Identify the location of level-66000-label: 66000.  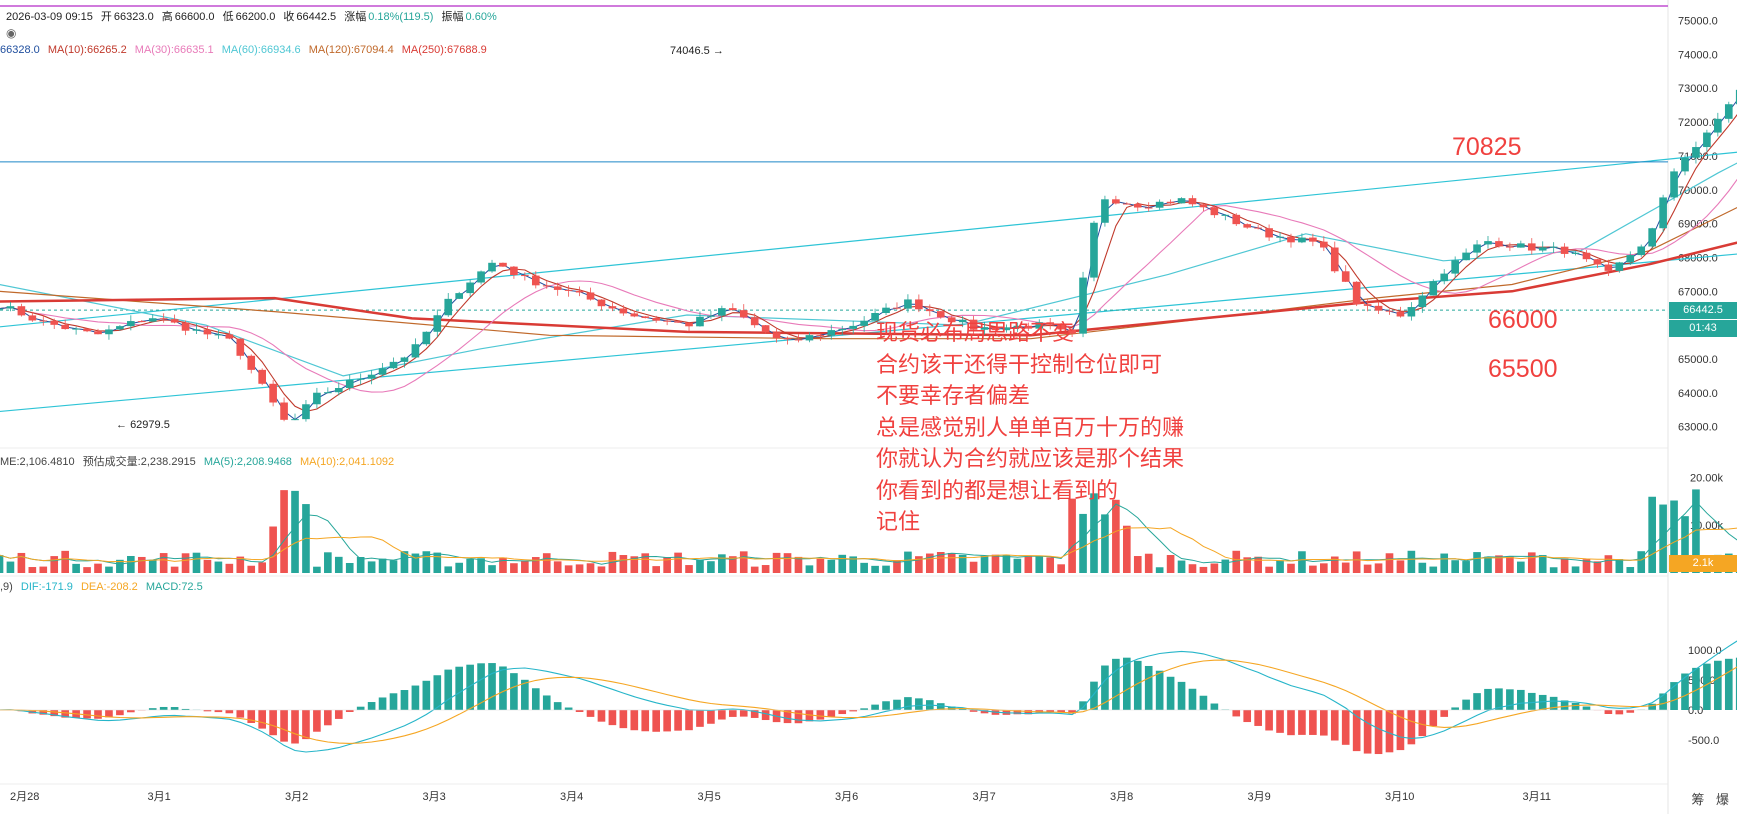
(1523, 320).